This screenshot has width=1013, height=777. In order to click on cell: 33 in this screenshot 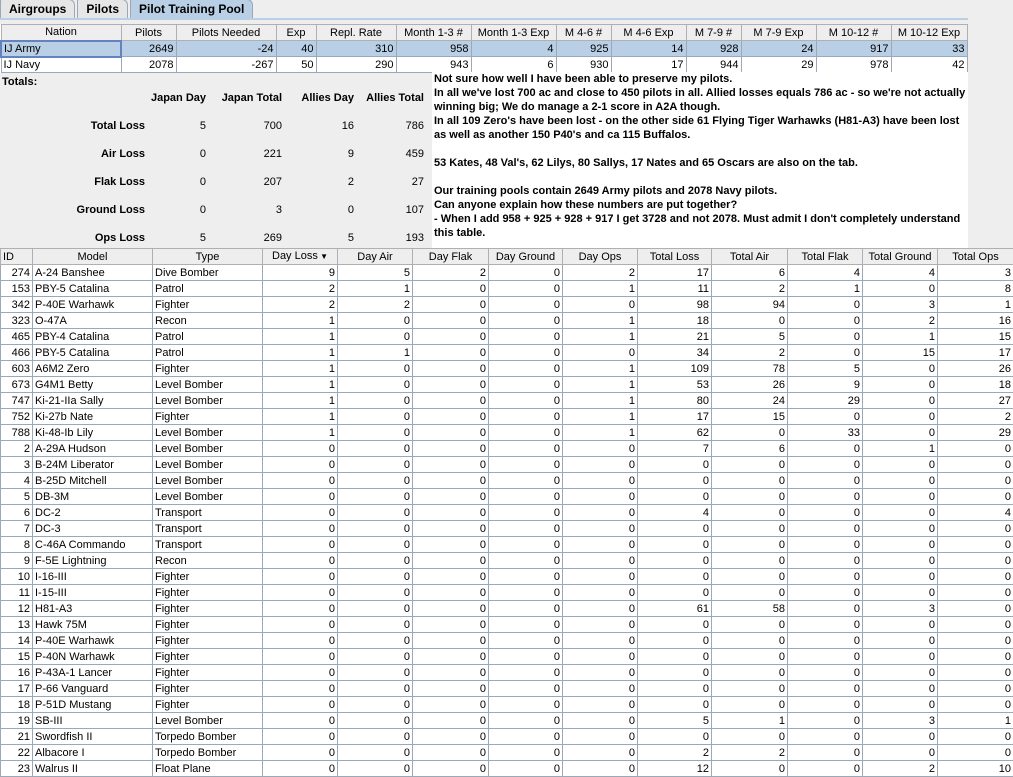, I will do `click(929, 49)`.